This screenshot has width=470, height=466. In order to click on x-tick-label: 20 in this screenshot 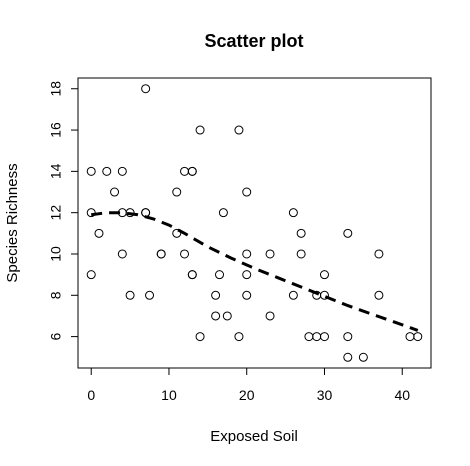, I will do `click(247, 395)`.